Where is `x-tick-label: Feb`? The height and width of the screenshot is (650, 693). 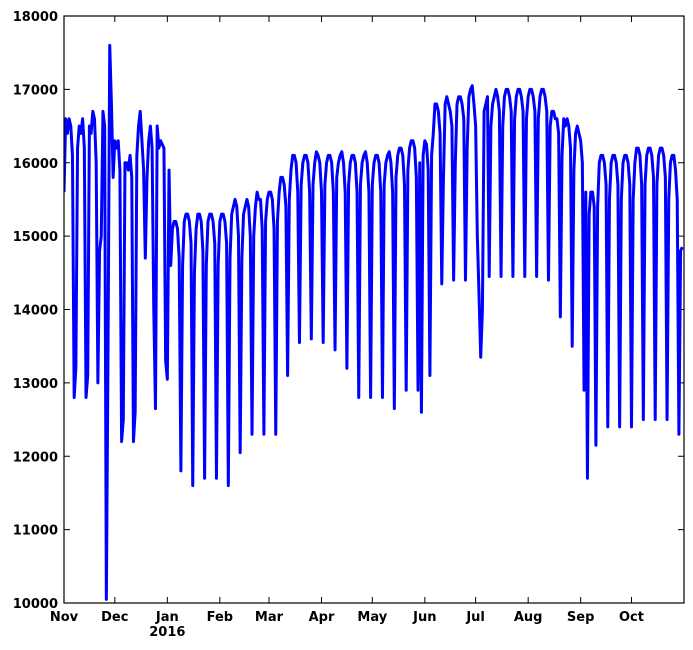
x-tick-label: Feb is located at coordinates (220, 617).